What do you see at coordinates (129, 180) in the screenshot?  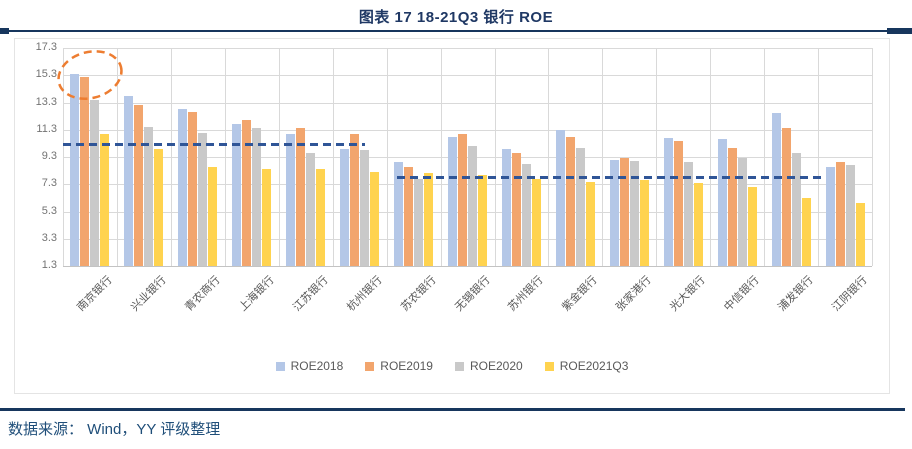 I see `bar-ROE2018-兴业银行` at bounding box center [129, 180].